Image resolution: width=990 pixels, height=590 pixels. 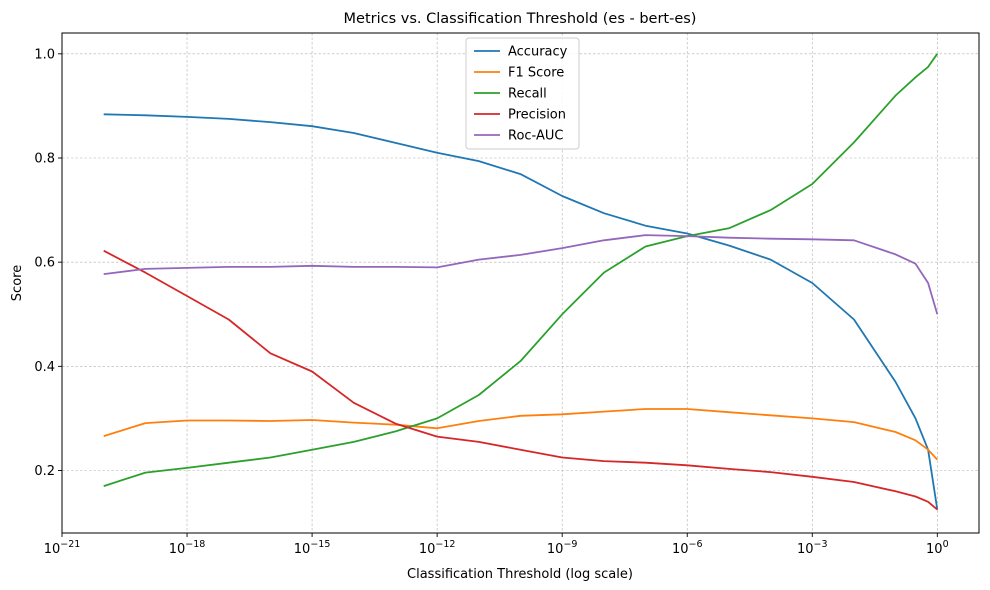 I want to click on legend: Accuracy F1 Score Recall Precision Roc-AUC, so click(x=522, y=93).